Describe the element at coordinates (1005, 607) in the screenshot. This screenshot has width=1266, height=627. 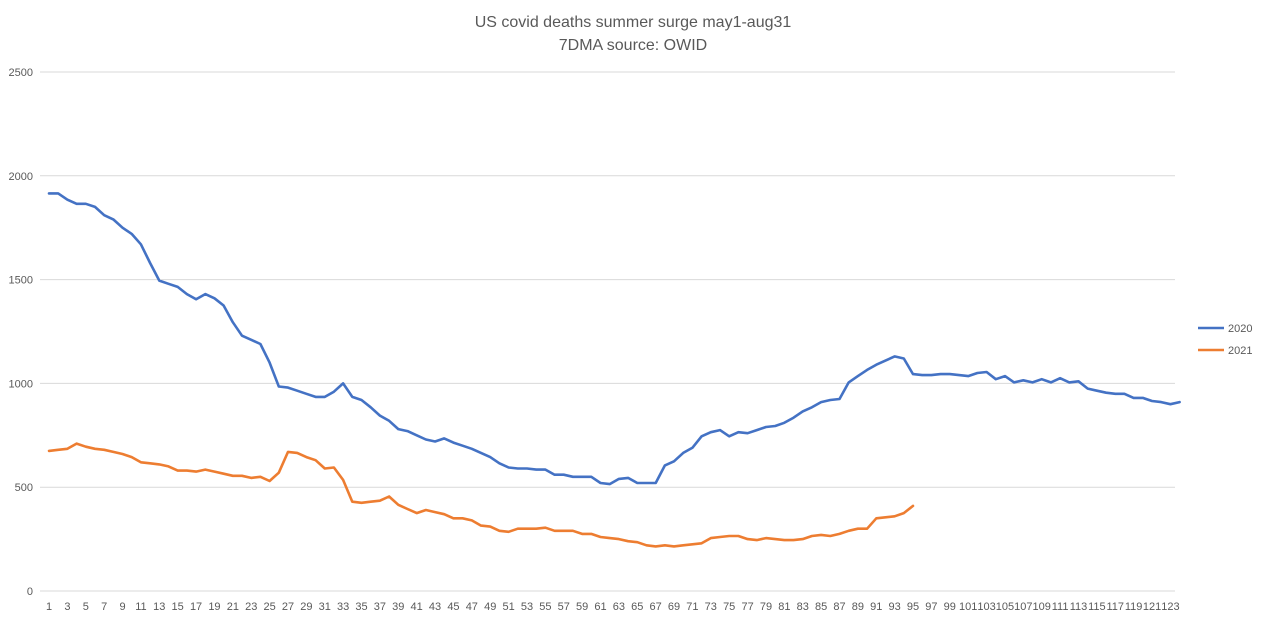
I see `x-tick-label-105: 105` at that location.